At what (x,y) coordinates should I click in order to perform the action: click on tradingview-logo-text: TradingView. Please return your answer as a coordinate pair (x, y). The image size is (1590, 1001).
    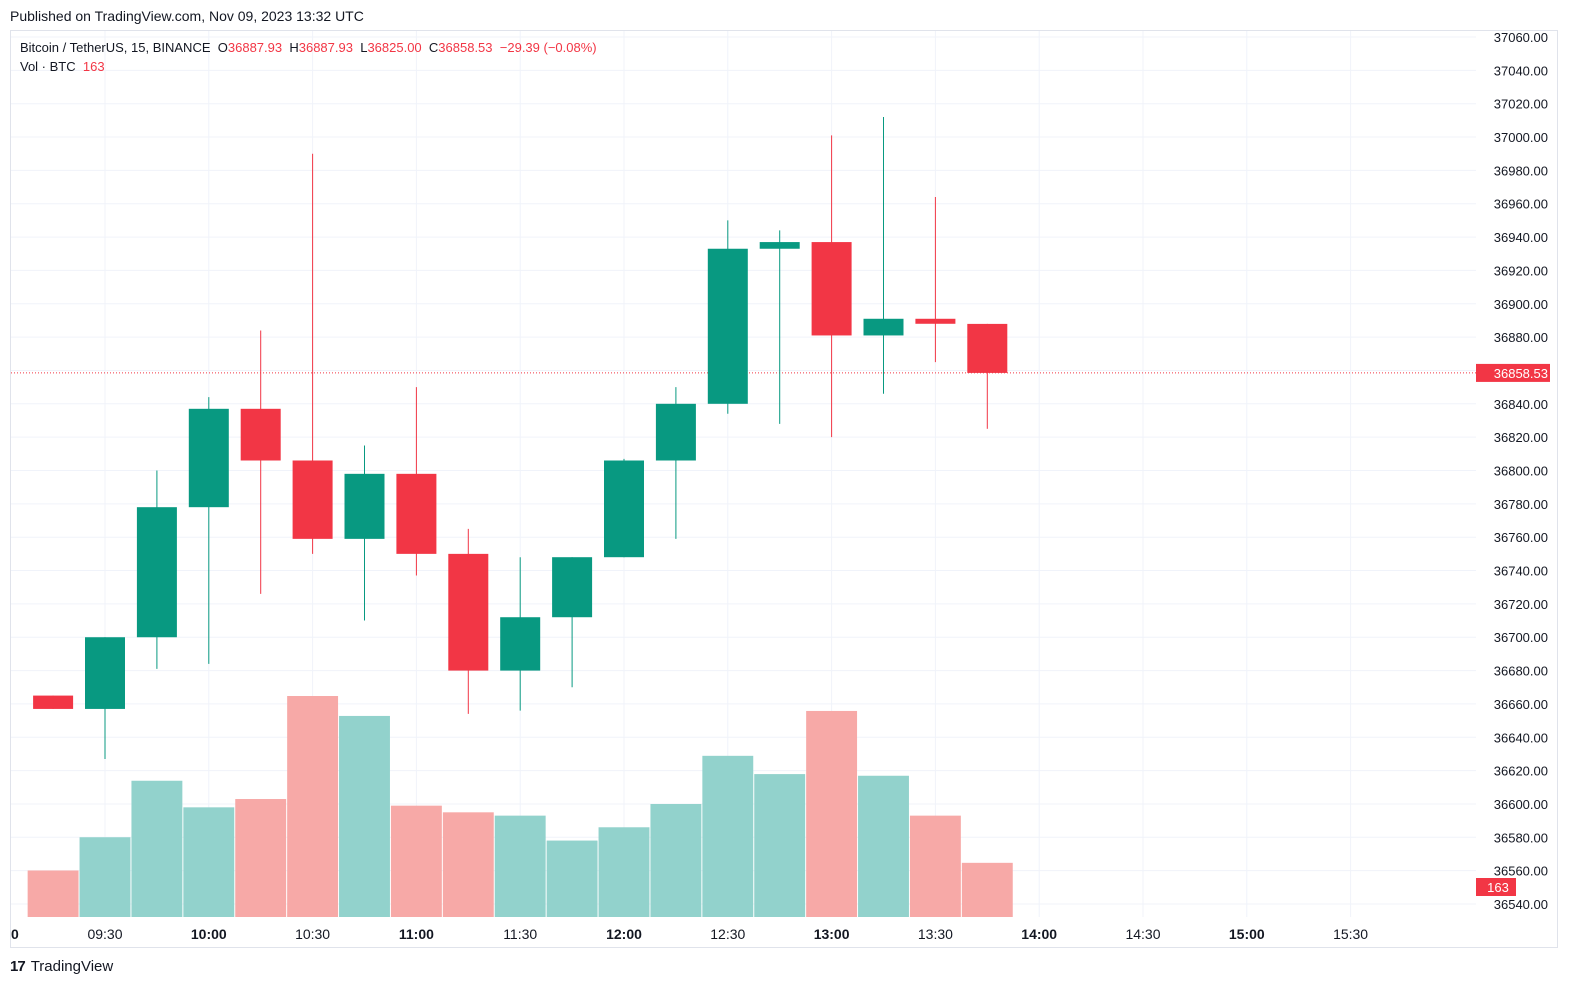
    Looking at the image, I should click on (72, 966).